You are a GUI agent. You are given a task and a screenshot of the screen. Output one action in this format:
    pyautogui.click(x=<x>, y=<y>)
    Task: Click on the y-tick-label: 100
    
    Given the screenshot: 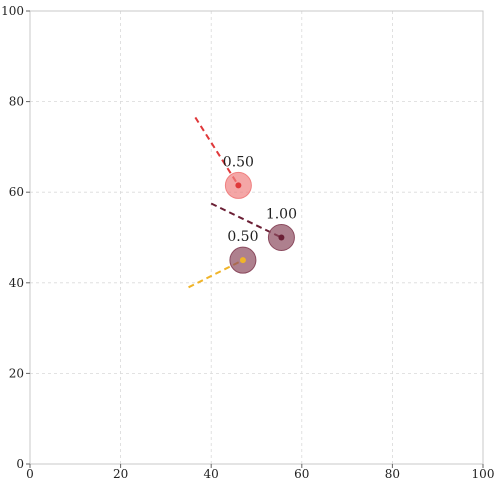 What is the action you would take?
    pyautogui.click(x=12, y=11)
    